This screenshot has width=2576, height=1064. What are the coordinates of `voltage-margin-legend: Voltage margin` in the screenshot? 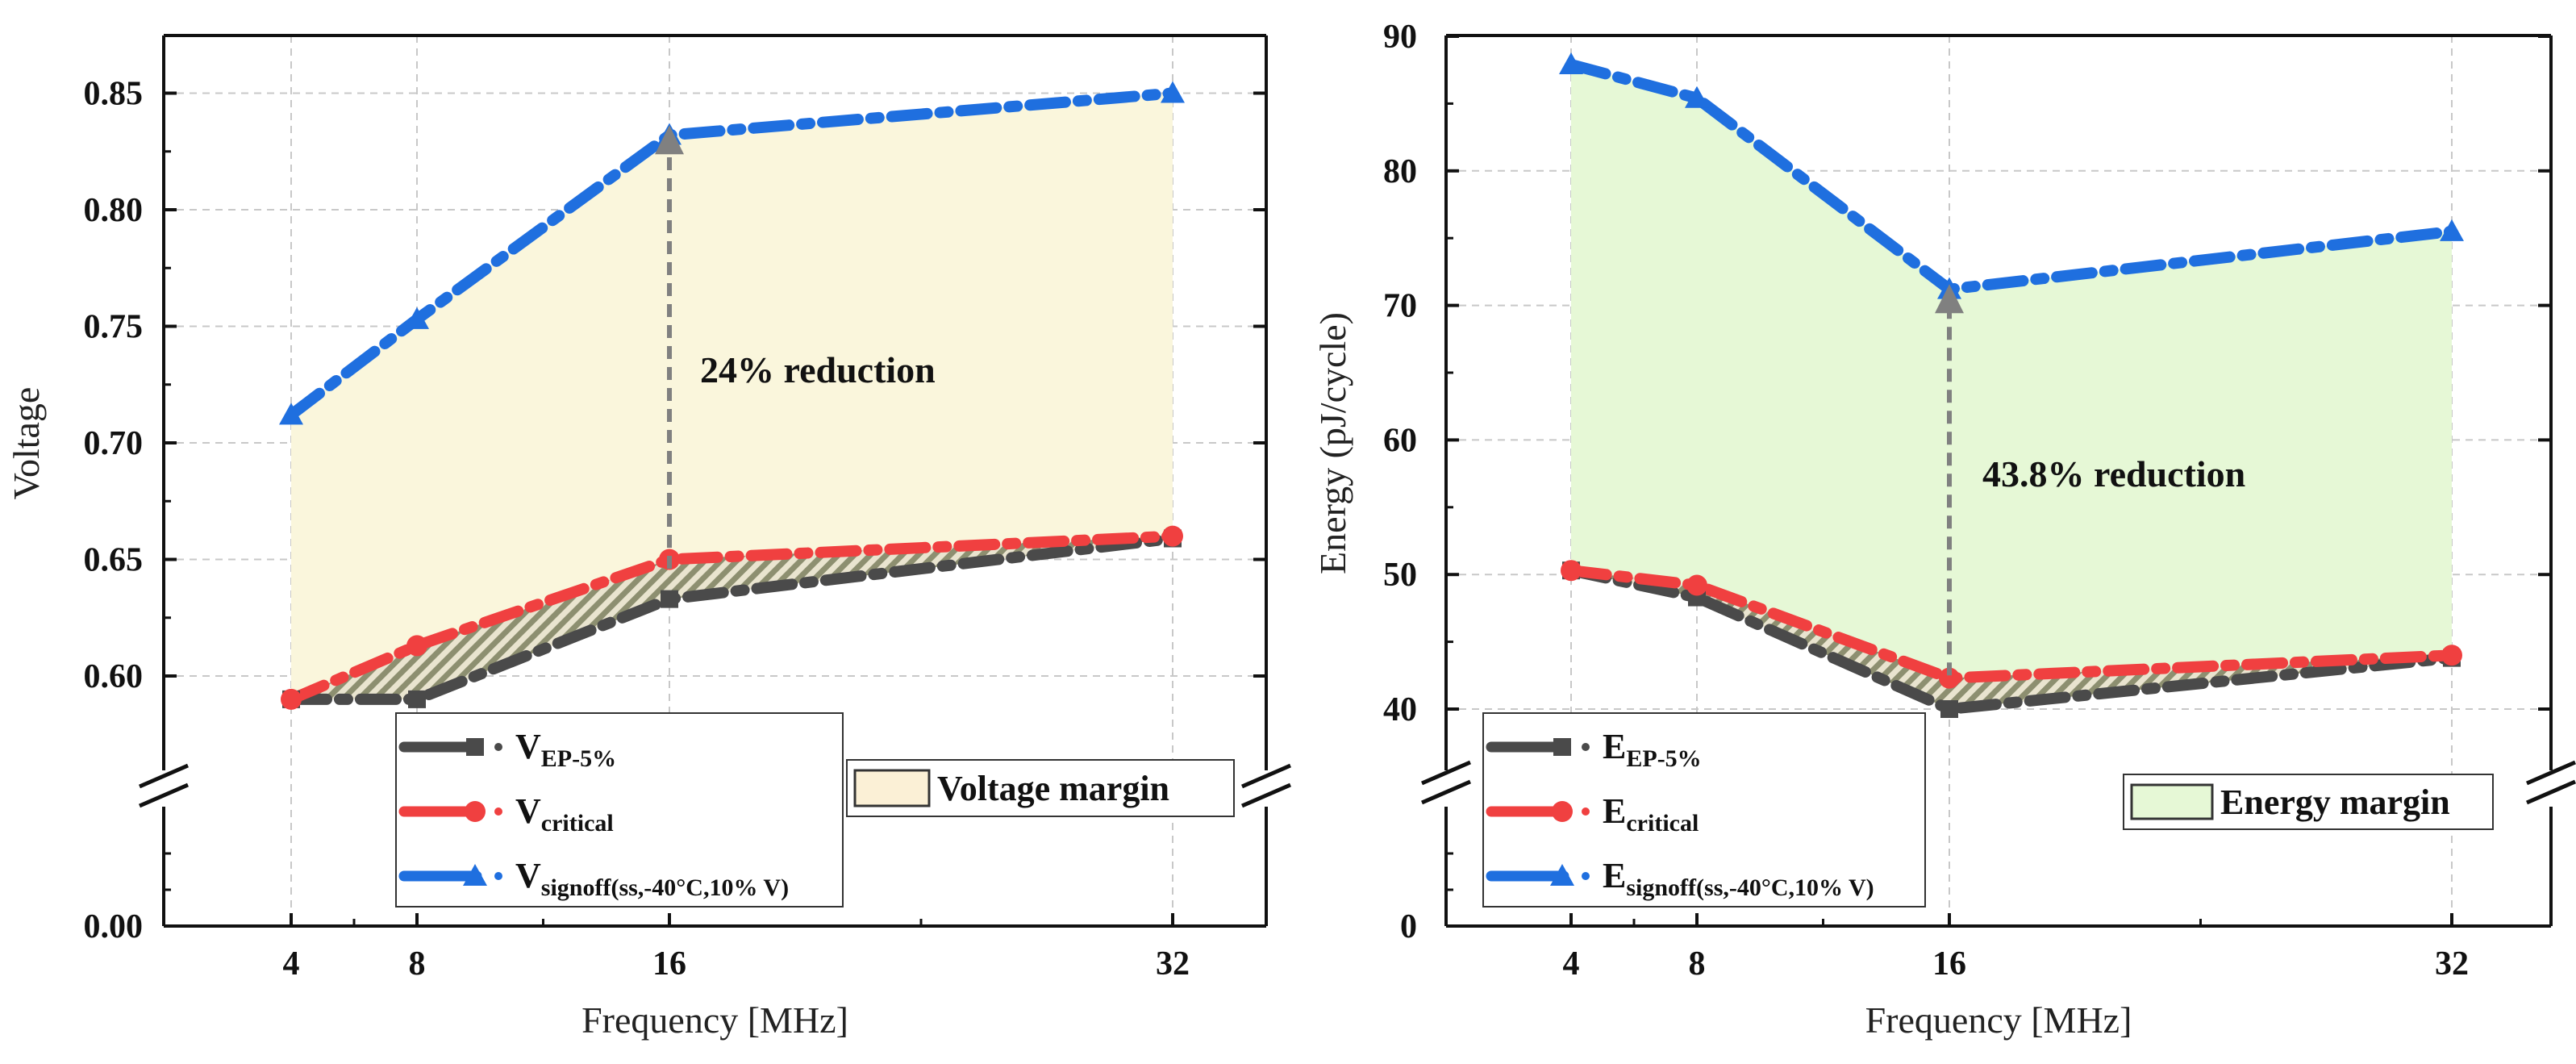 It's located at (1040, 788).